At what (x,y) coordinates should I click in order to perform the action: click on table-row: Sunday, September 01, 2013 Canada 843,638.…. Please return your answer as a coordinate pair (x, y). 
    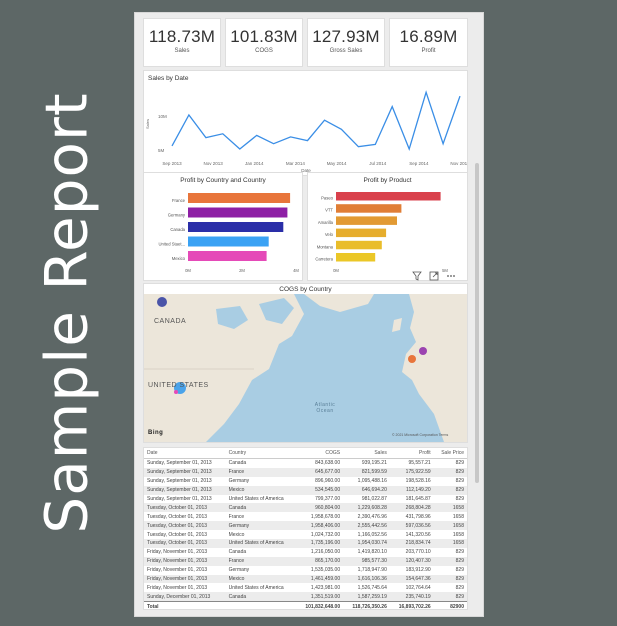
    Looking at the image, I should click on (305, 463).